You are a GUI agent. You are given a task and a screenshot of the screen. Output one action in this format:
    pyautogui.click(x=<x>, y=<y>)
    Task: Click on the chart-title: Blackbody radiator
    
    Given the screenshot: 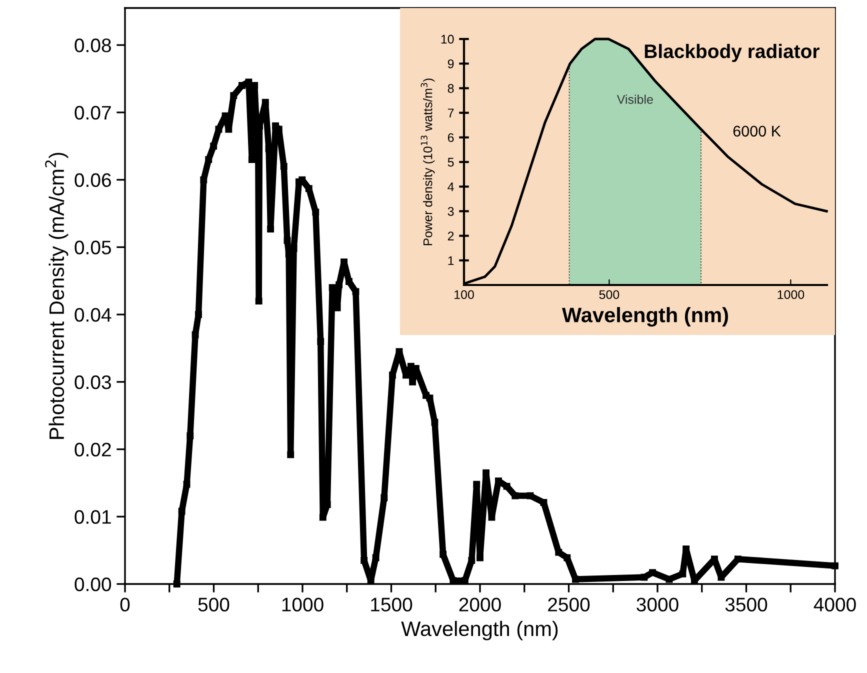 What is the action you would take?
    pyautogui.click(x=732, y=53)
    